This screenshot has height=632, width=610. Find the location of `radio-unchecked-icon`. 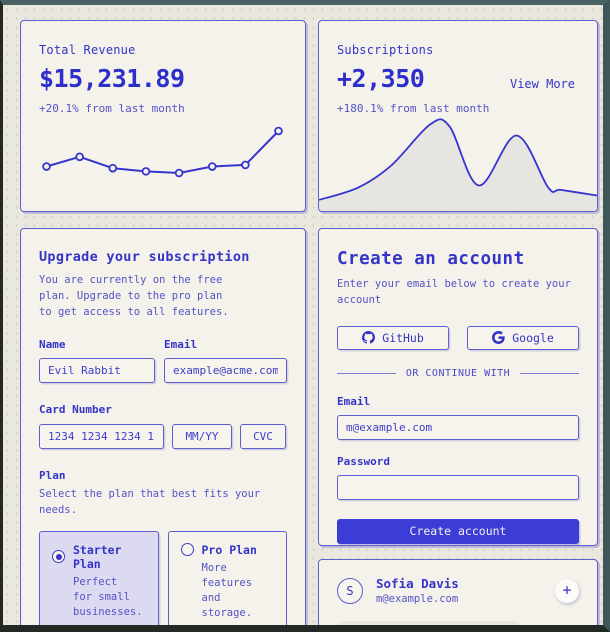

radio-unchecked-icon is located at coordinates (187, 550).